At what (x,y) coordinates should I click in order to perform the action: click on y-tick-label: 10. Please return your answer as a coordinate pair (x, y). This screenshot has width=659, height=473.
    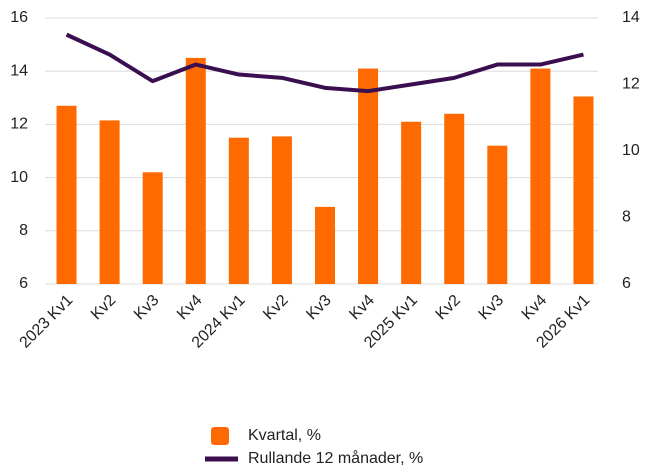
    Looking at the image, I should click on (19, 177).